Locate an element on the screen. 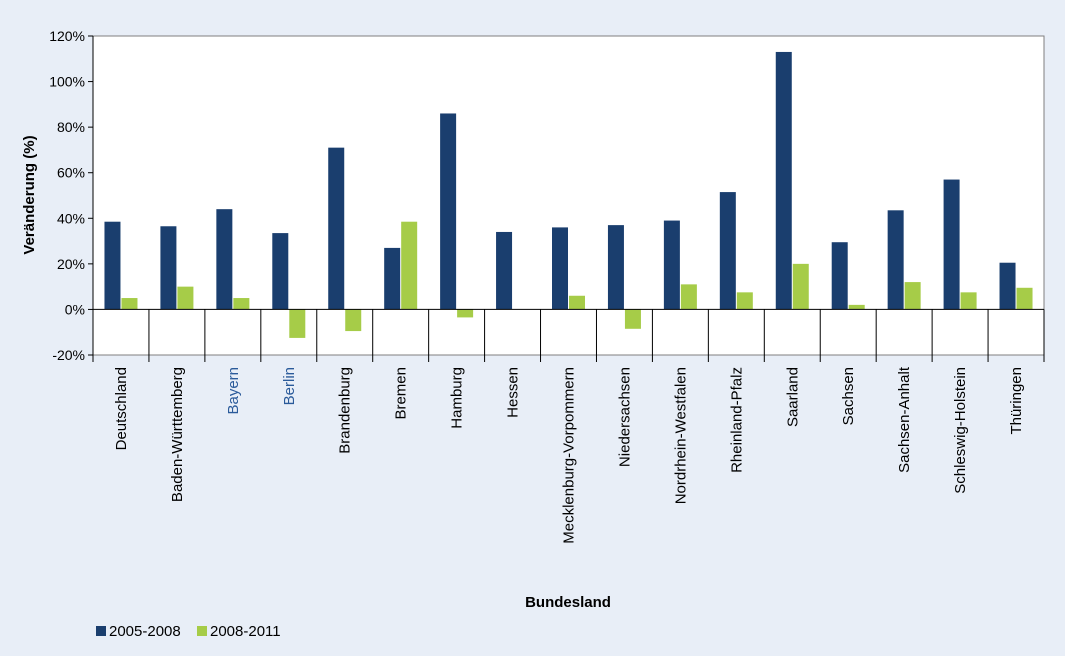 This screenshot has height=656, width=1065. bar-2-hamburg is located at coordinates (465, 313).